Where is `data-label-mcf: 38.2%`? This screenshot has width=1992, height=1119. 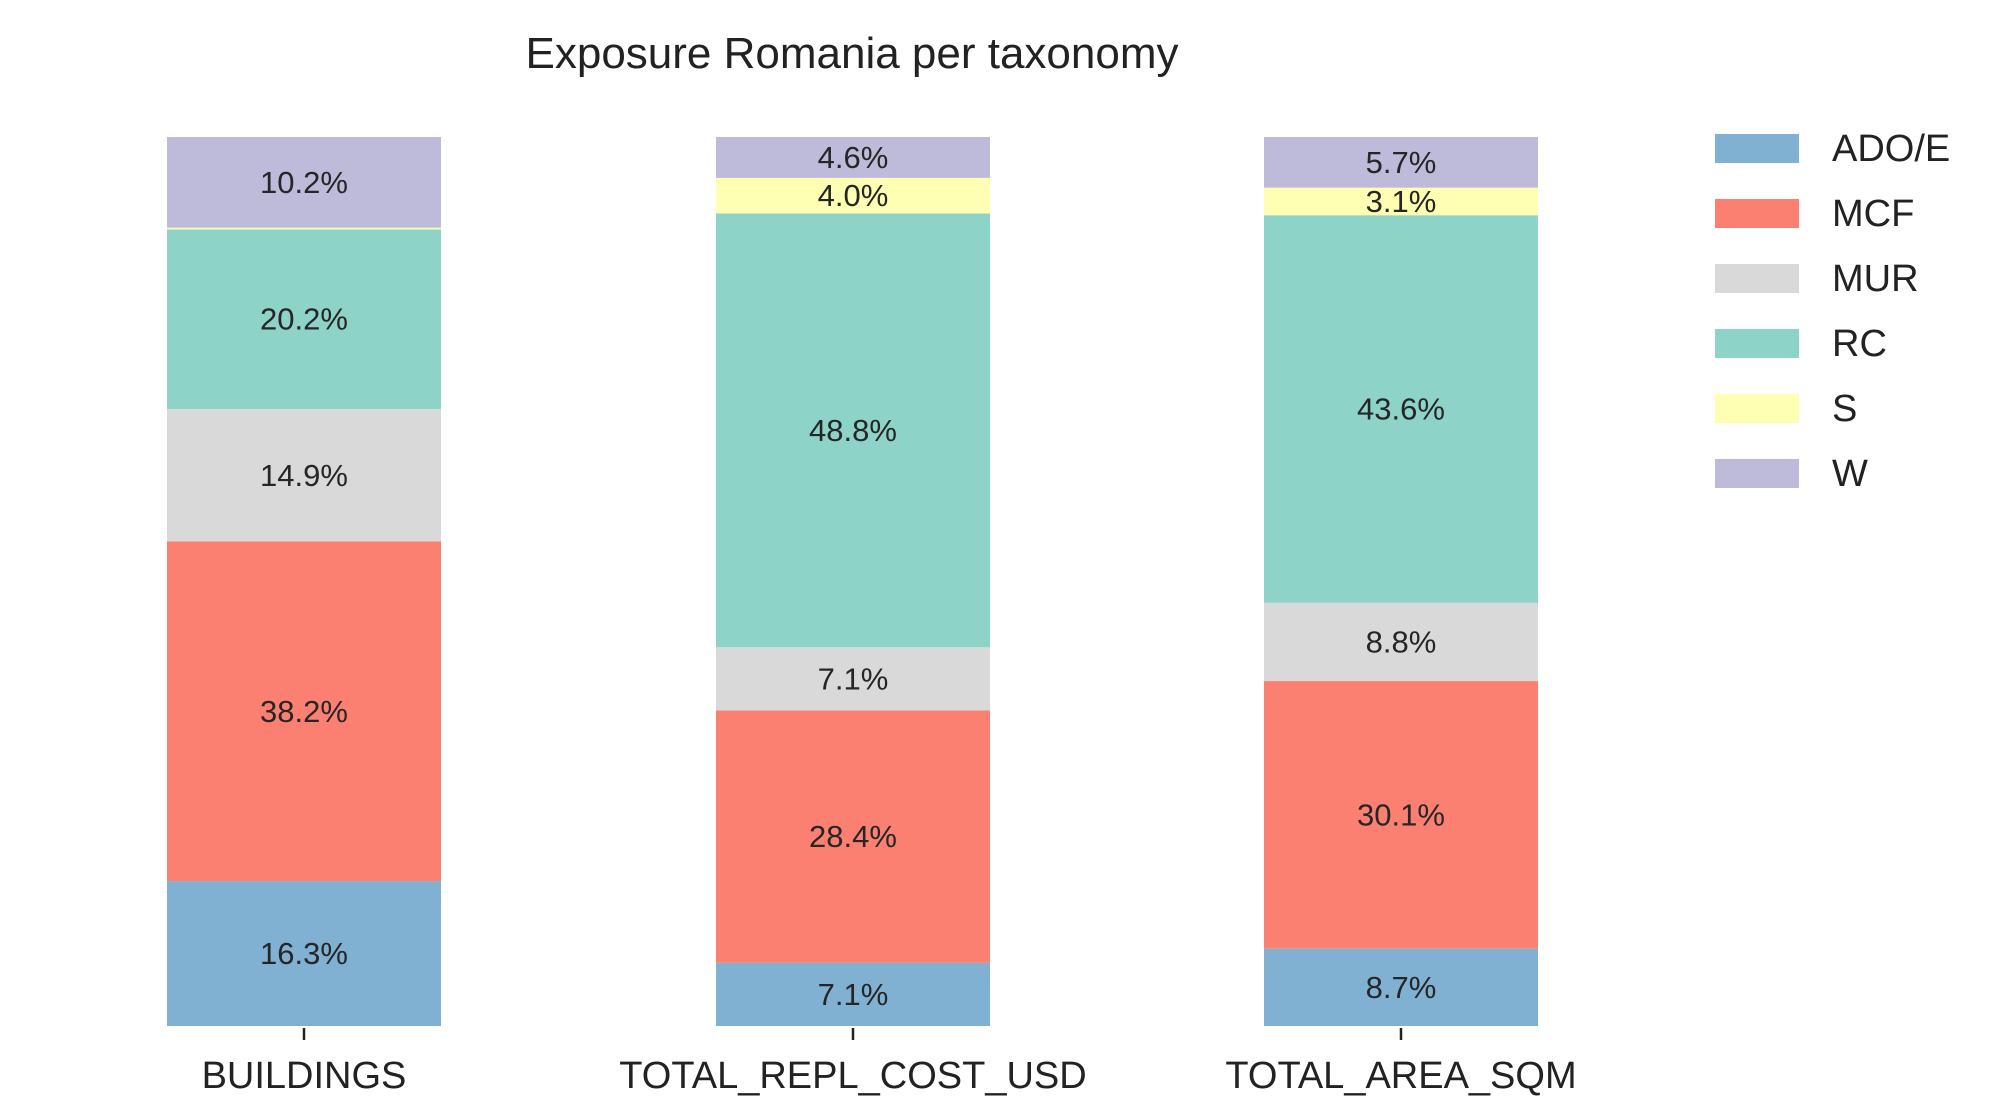 data-label-mcf: 38.2% is located at coordinates (304, 711).